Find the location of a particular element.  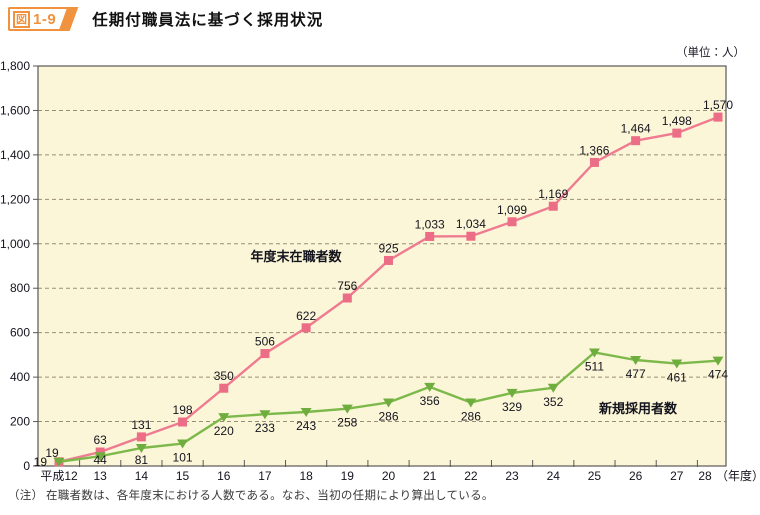

footnote-text: 在職者数は、各年度末における人数である。なお、当初の任期により算出している。 is located at coordinates (270, 496).